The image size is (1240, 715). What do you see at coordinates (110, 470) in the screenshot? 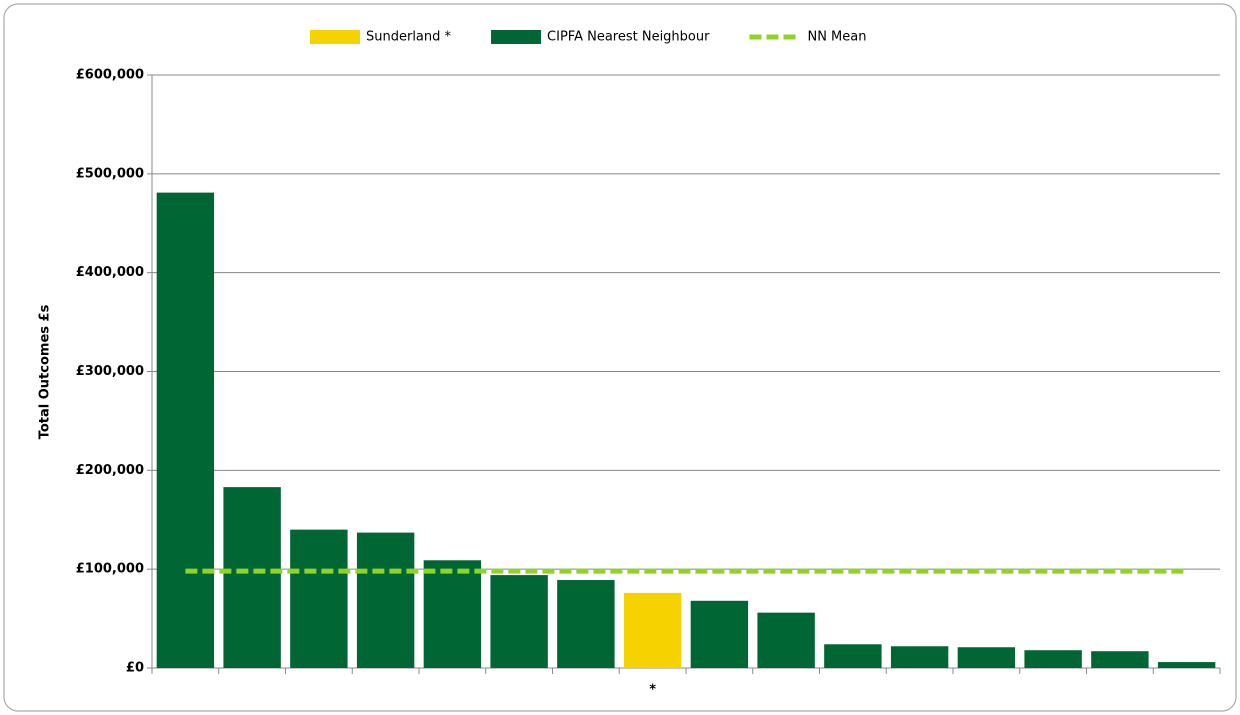
I see `y-tick-label: £200,000` at bounding box center [110, 470].